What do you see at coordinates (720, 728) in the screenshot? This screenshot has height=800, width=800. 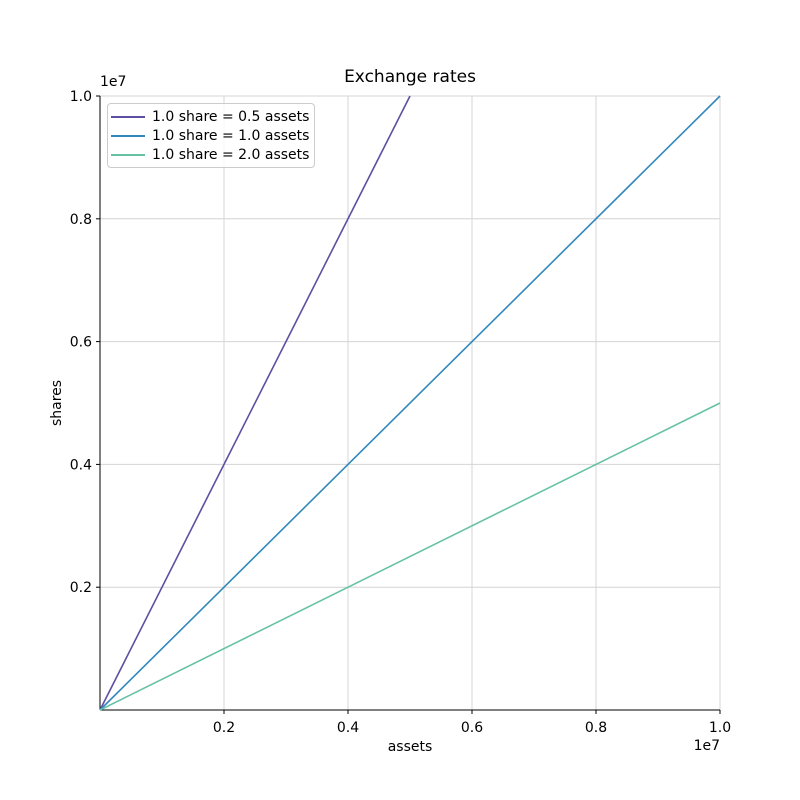 I see `x-tick-label: 1.0` at bounding box center [720, 728].